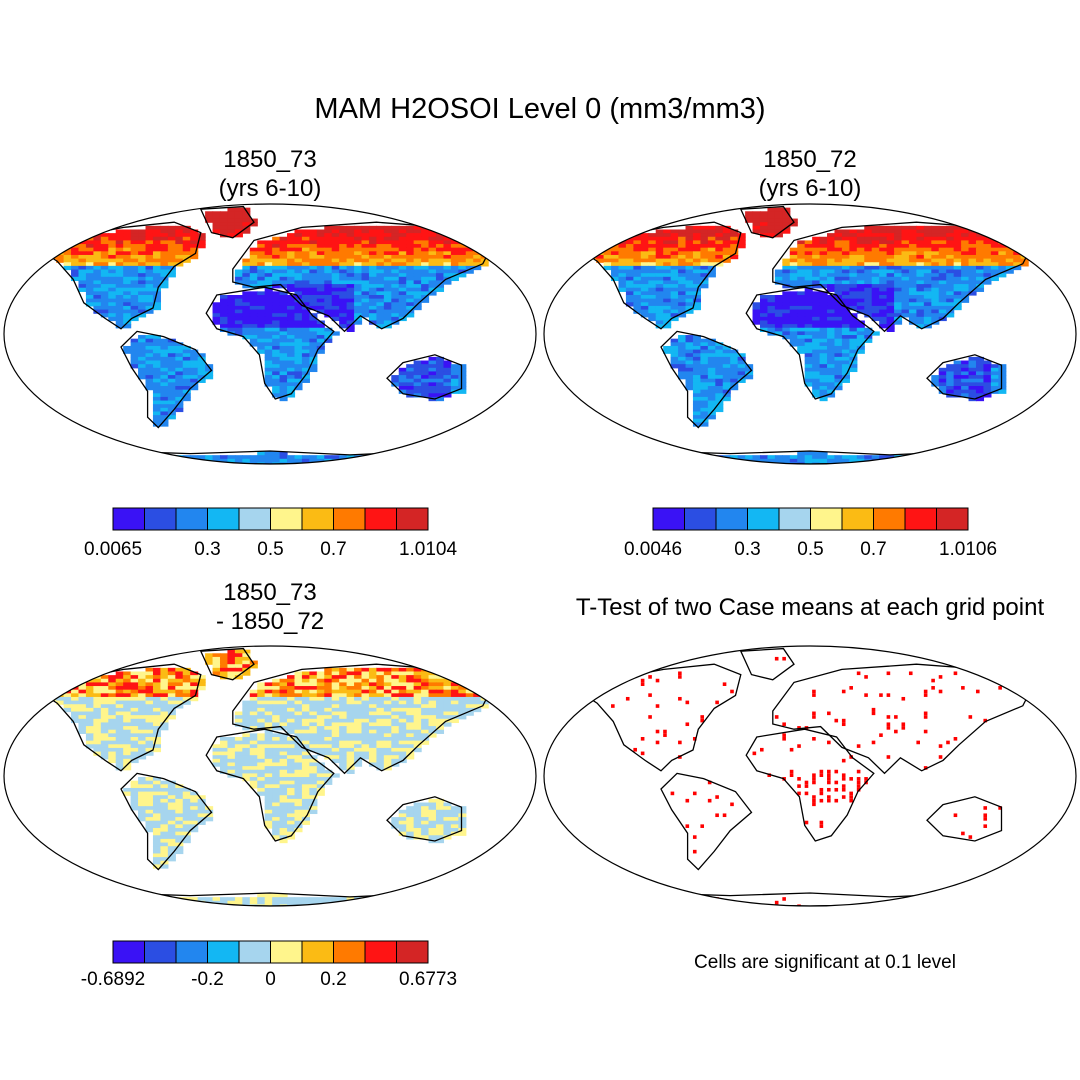 Image resolution: width=1080 pixels, height=1080 pixels. What do you see at coordinates (540, 109) in the screenshot?
I see `figure-title: MAM H2OSOI Level 0 (mm3/mm3)` at bounding box center [540, 109].